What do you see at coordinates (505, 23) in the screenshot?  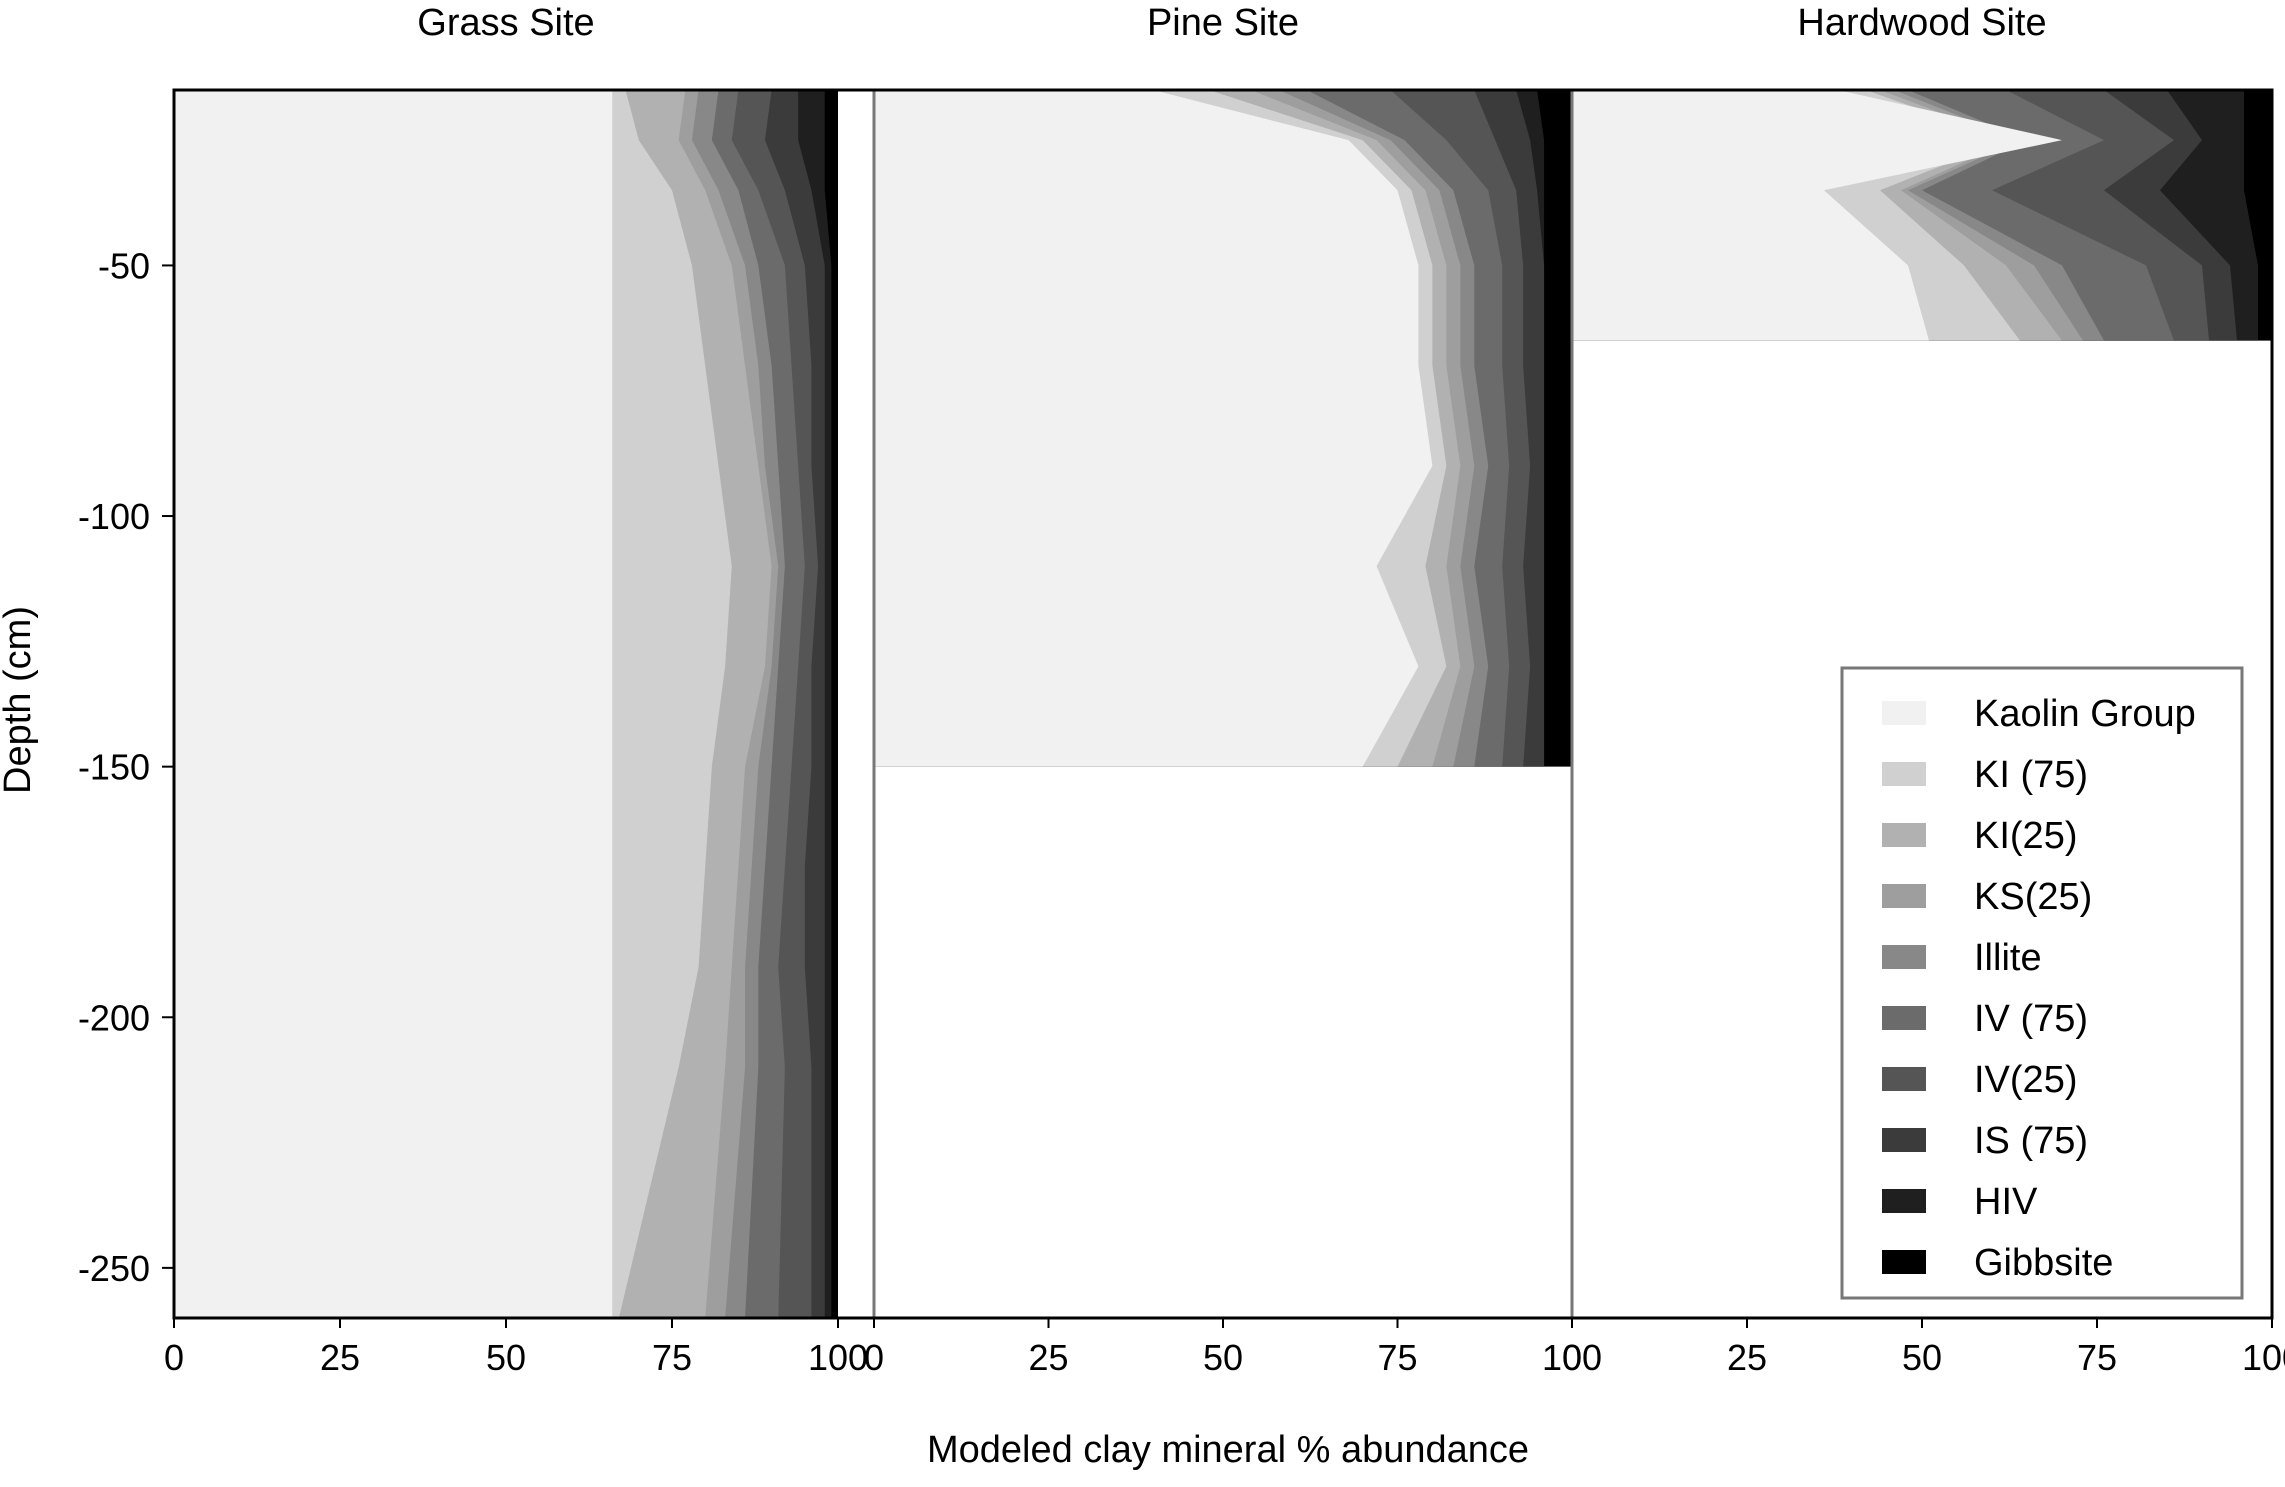 I see `panel-title-0: Grass Site` at bounding box center [505, 23].